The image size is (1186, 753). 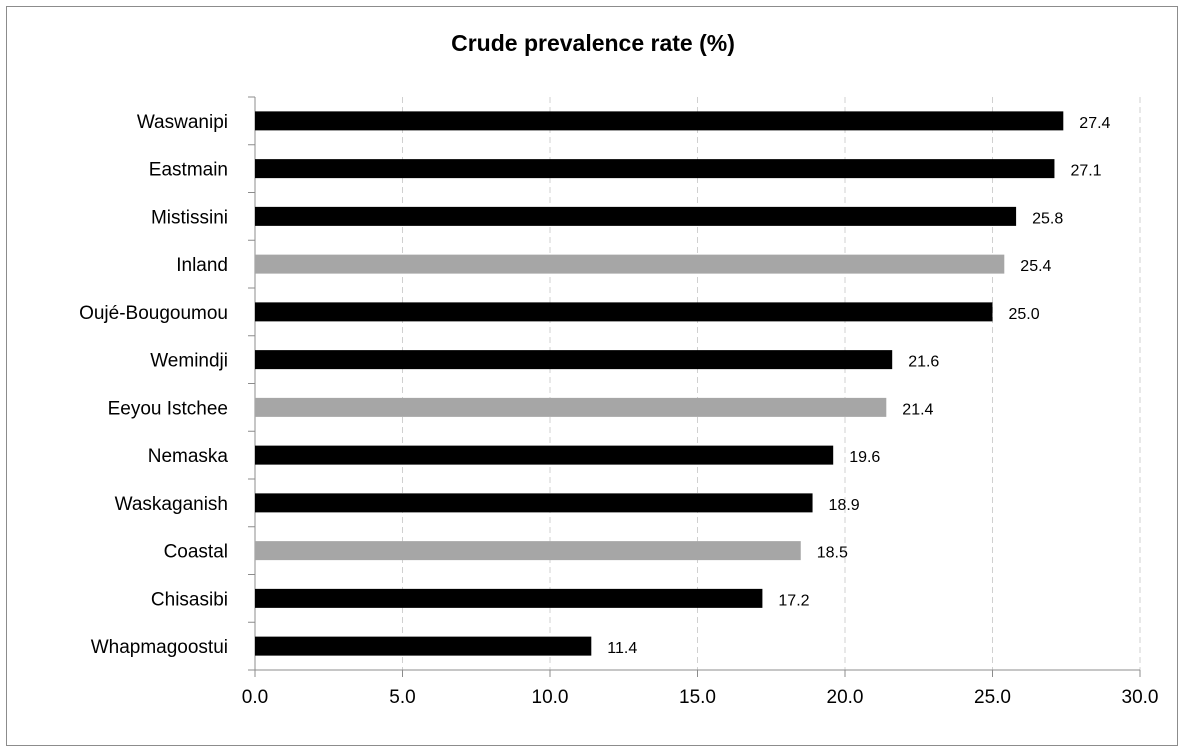 What do you see at coordinates (1035, 266) in the screenshot?
I see `data-label: 25.4` at bounding box center [1035, 266].